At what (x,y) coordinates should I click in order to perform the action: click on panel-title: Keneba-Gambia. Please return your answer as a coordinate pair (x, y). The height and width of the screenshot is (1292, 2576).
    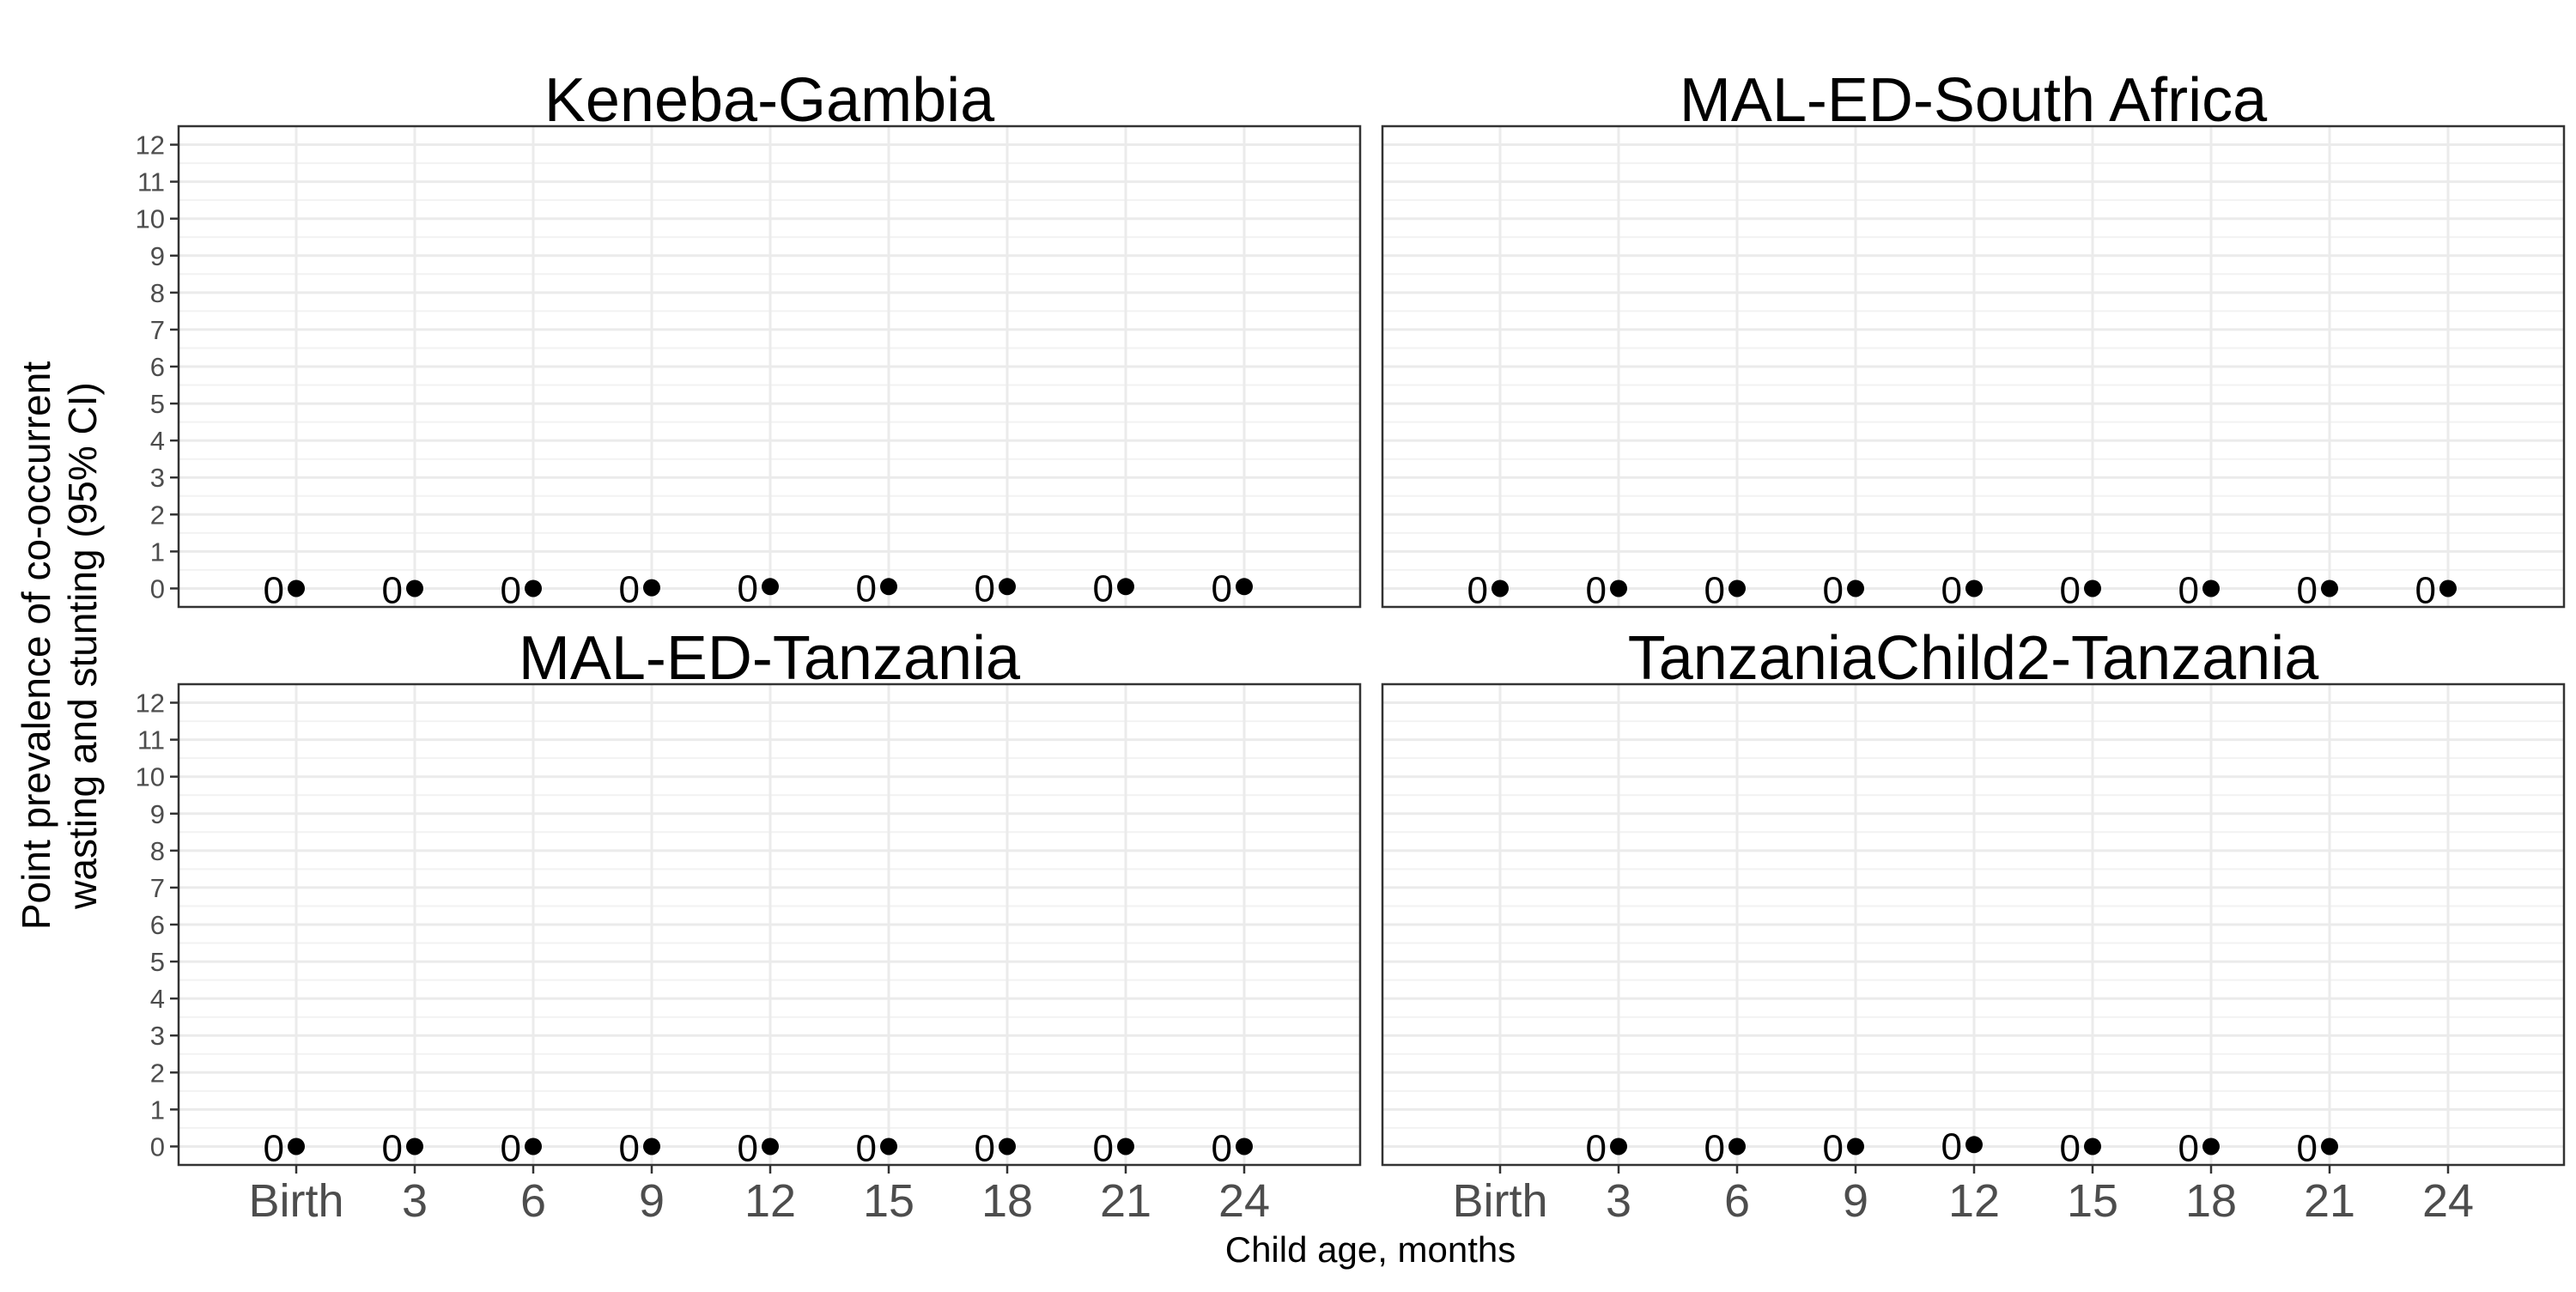
    Looking at the image, I should click on (770, 100).